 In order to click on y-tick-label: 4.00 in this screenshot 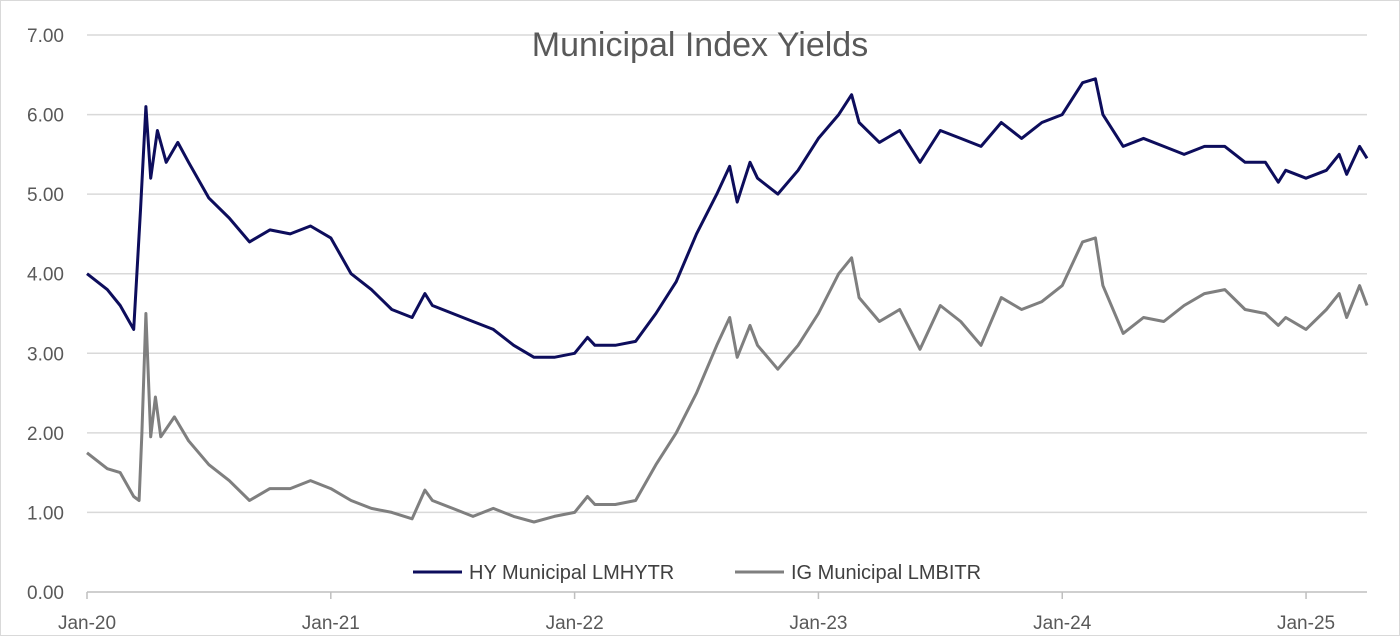, I will do `click(45, 275)`.